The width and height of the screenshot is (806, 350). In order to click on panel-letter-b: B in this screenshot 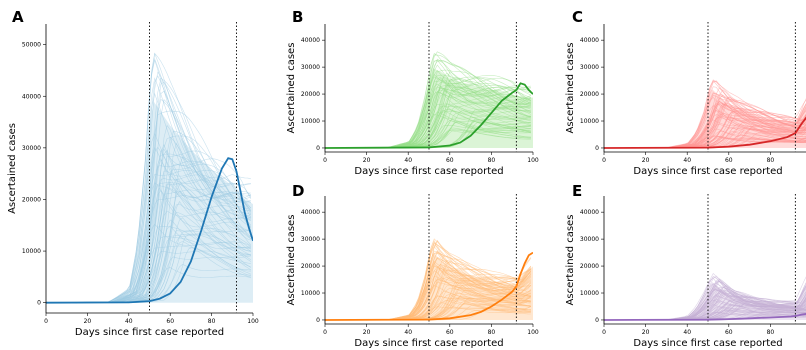, I will do `click(297, 17)`.